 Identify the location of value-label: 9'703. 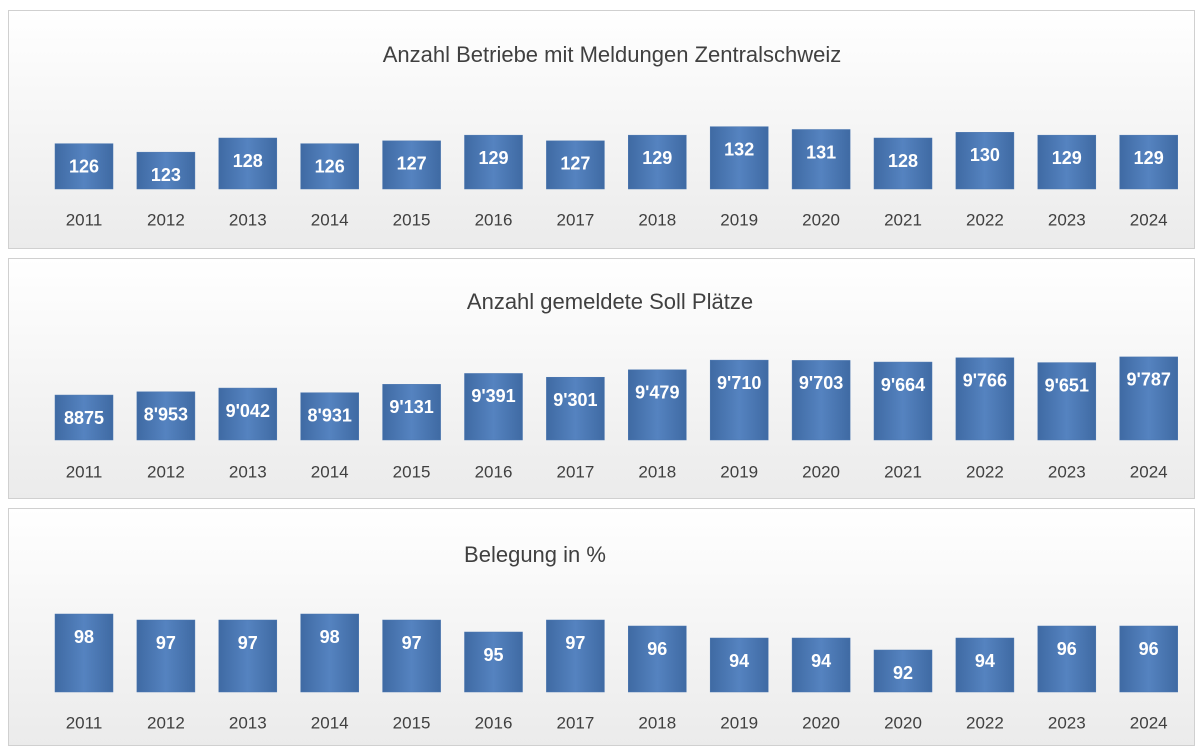
(821, 383).